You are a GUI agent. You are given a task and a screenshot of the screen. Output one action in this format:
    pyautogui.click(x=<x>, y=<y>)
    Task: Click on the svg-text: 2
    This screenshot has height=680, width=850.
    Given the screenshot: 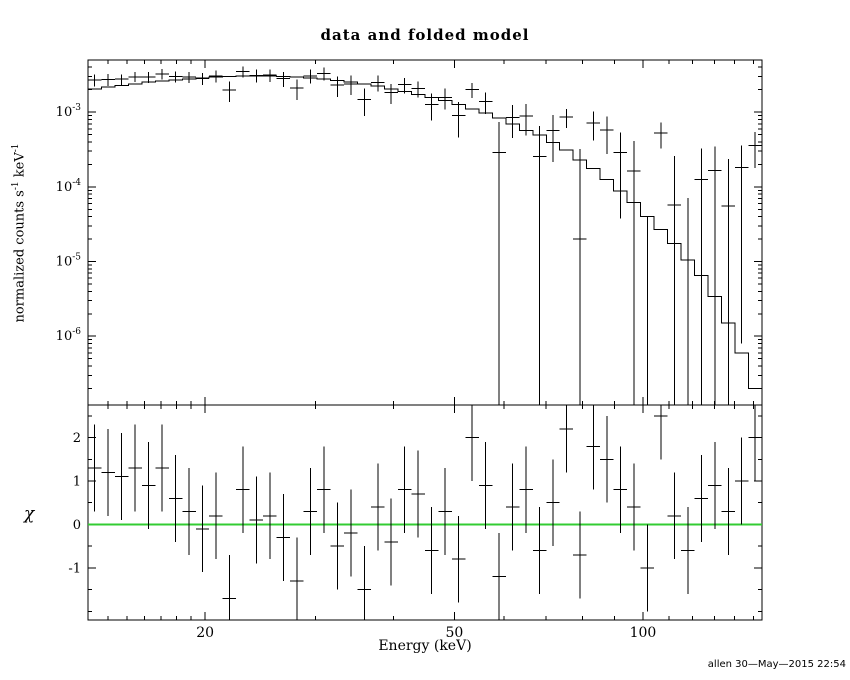 What is the action you would take?
    pyautogui.click(x=77, y=438)
    